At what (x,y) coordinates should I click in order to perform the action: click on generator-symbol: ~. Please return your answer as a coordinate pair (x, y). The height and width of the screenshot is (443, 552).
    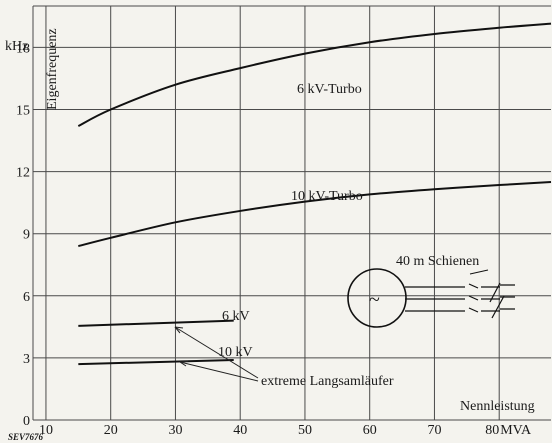
    Looking at the image, I should click on (374, 300).